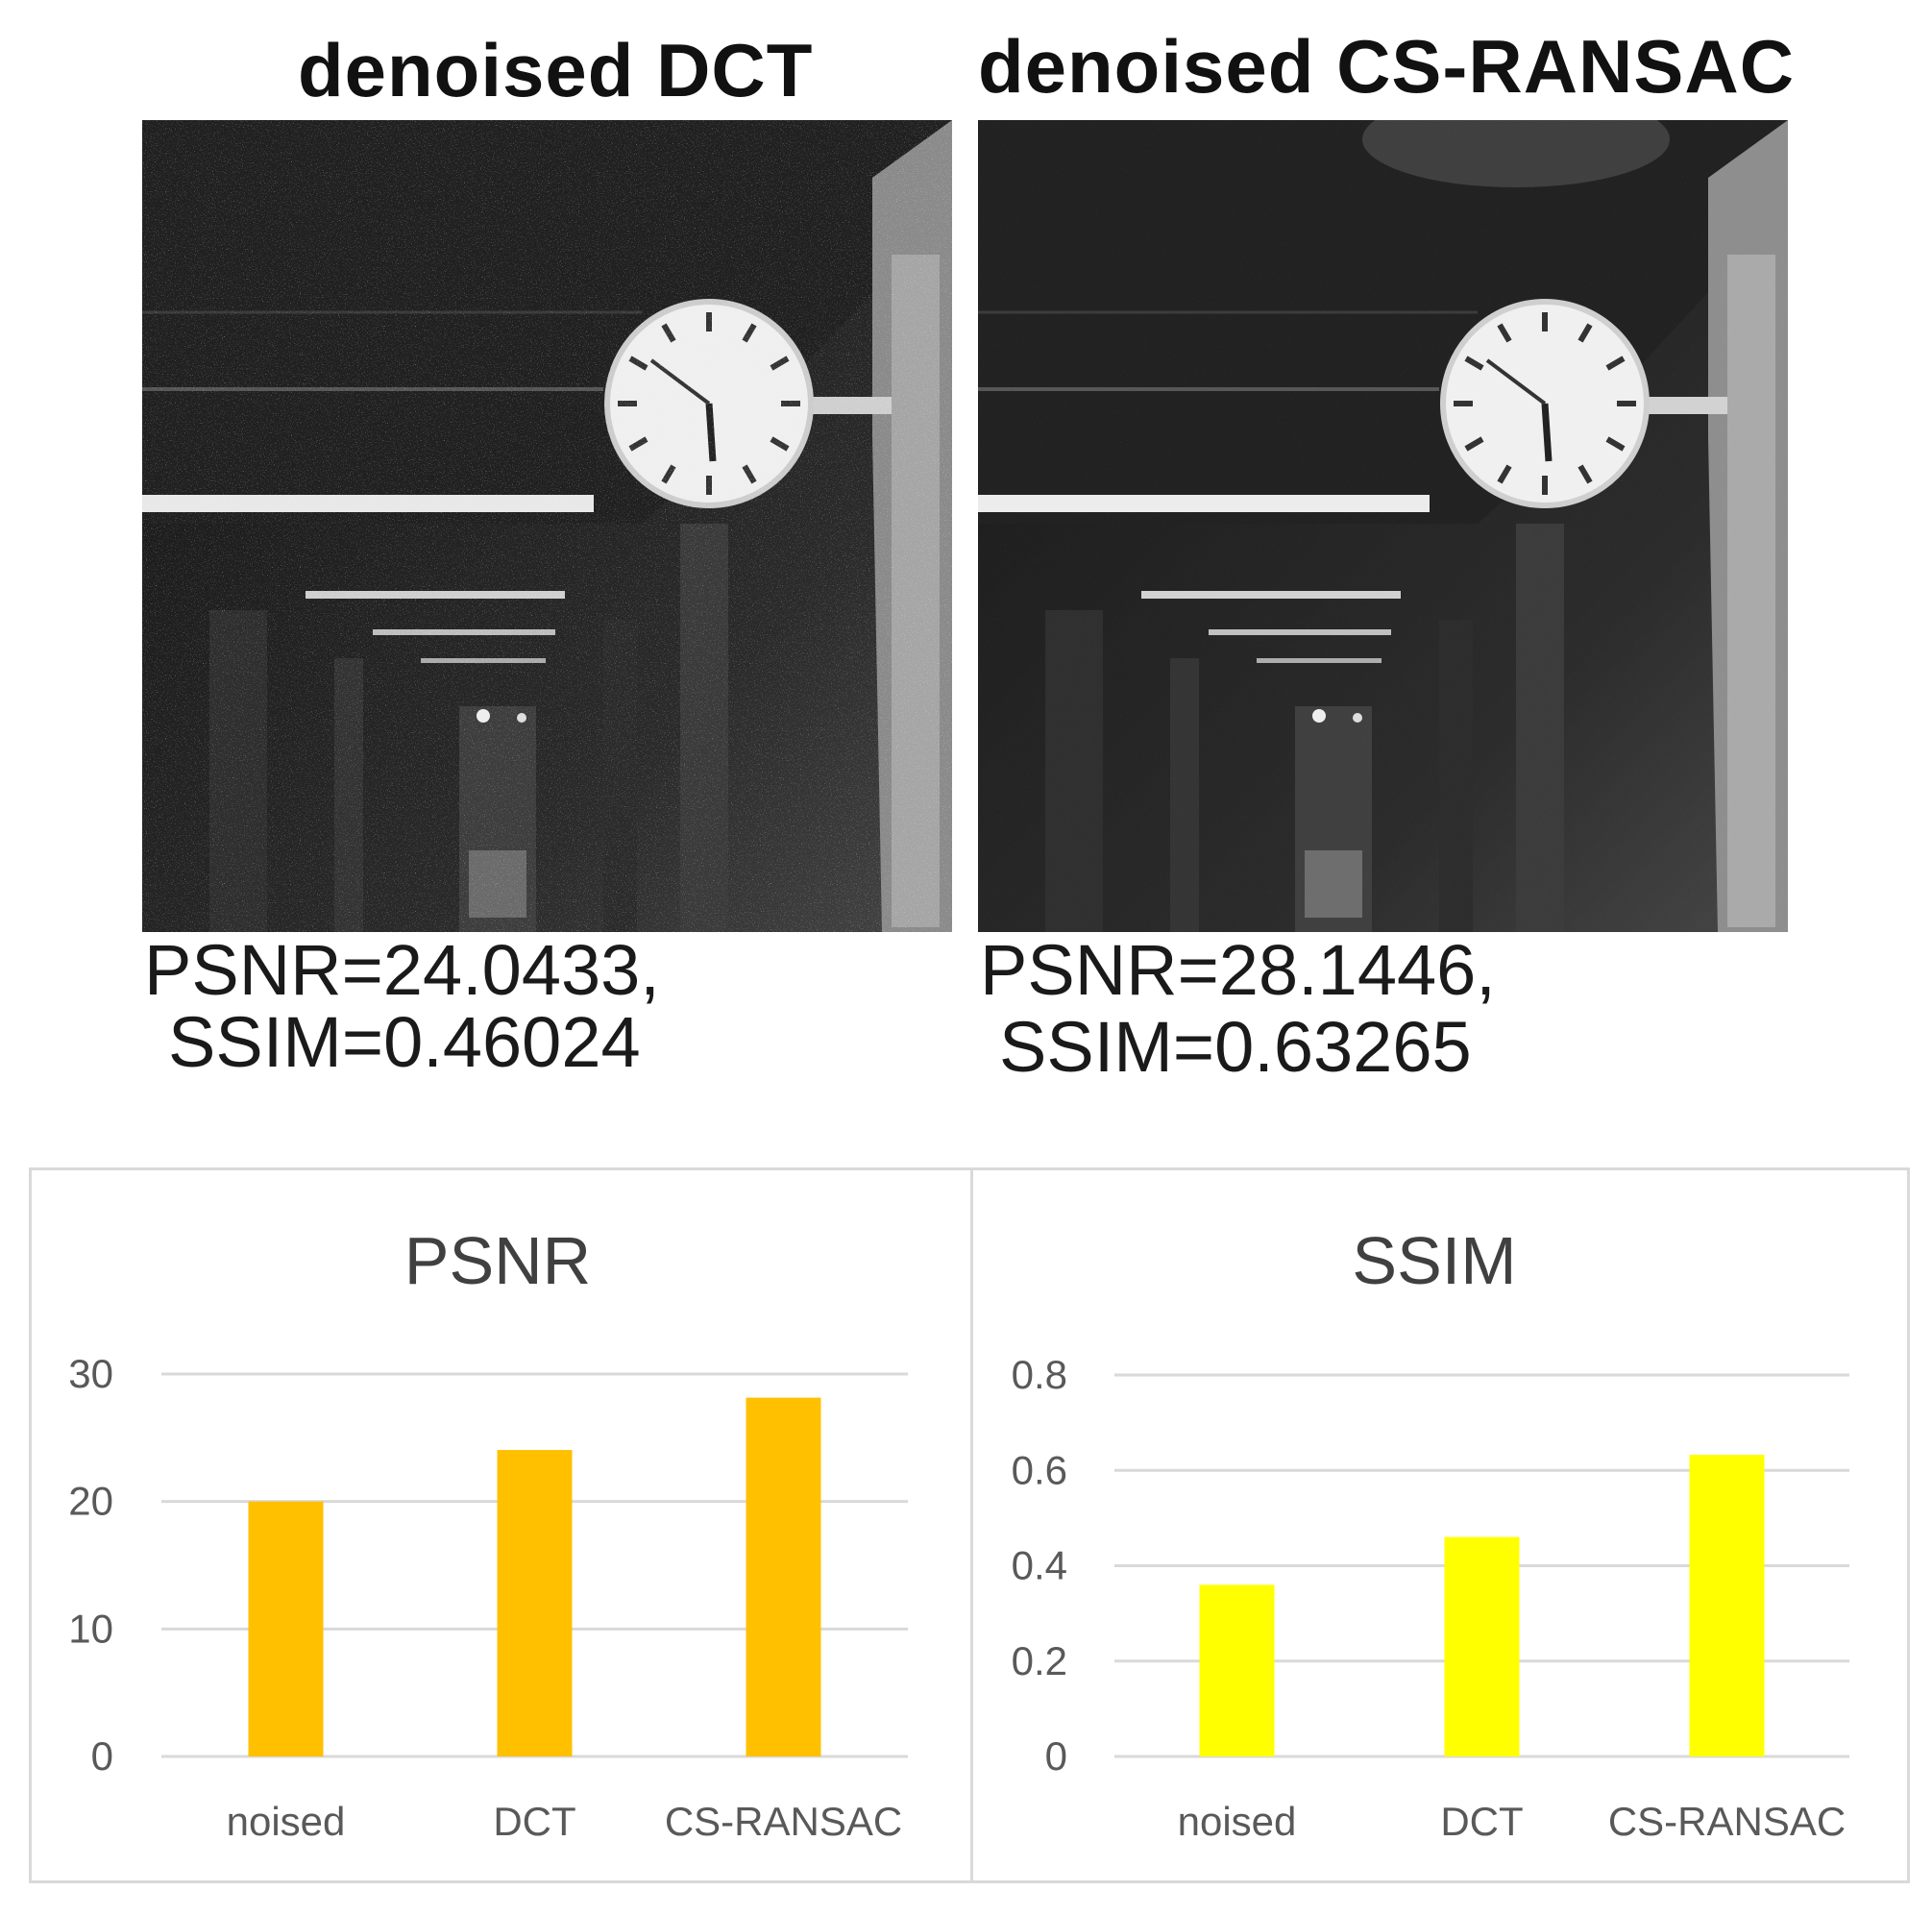  I want to click on ssim-chart-title: SSIM, so click(1434, 1260).